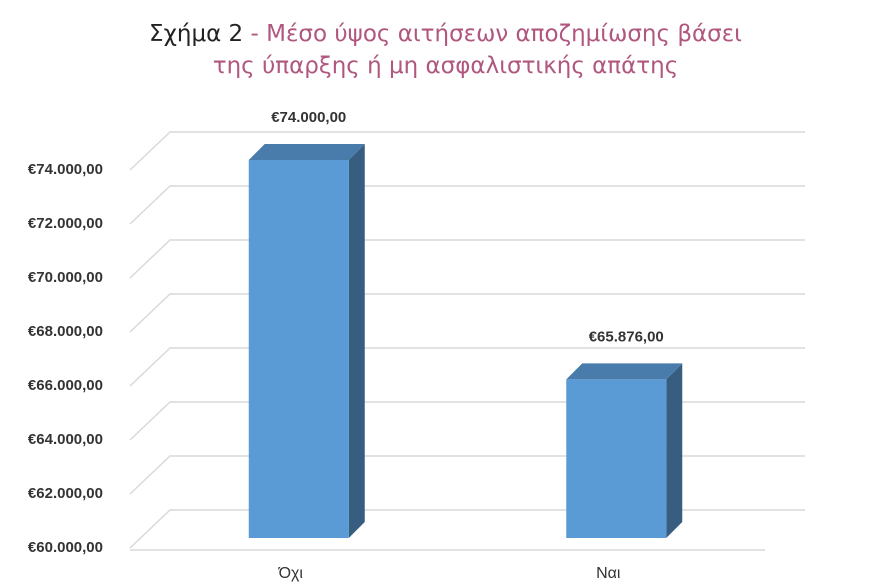 The image size is (891, 585). Describe the element at coordinates (65, 277) in the screenshot. I see `y-tick-label: €70.000,00` at that location.